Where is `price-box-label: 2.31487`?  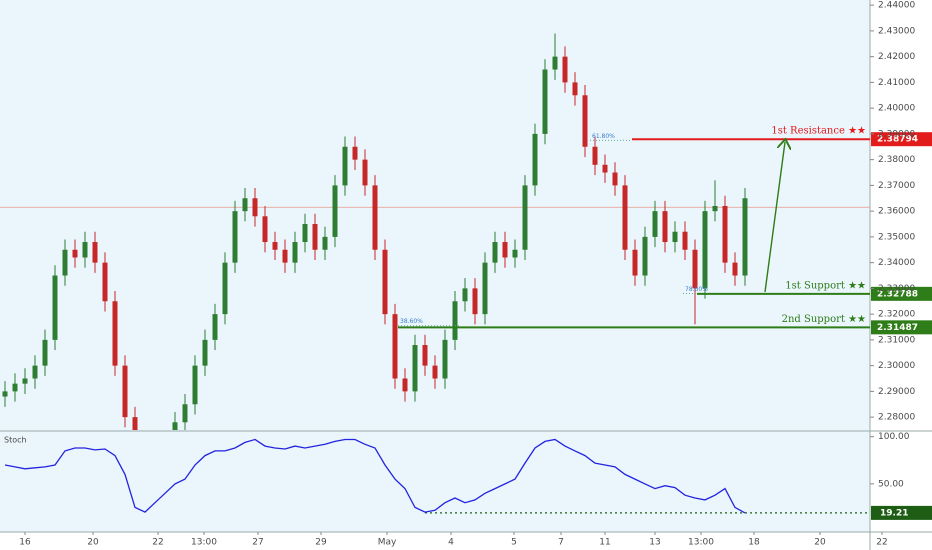
price-box-label: 2.31487 is located at coordinates (897, 328).